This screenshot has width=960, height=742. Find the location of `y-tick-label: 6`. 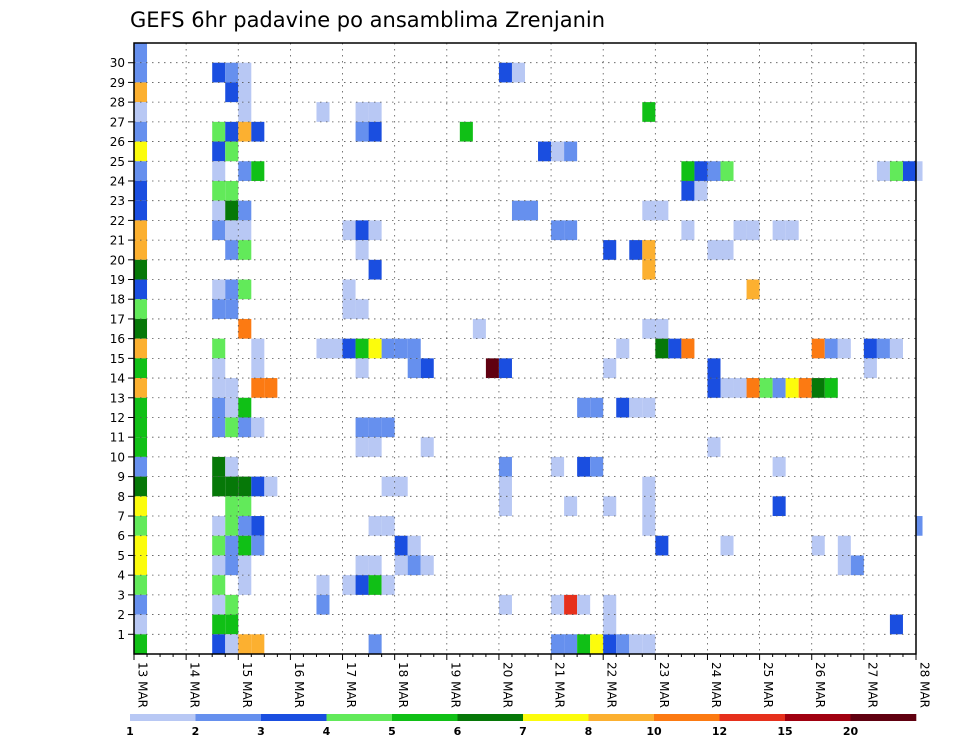

y-tick-label: 6 is located at coordinates (121, 536).